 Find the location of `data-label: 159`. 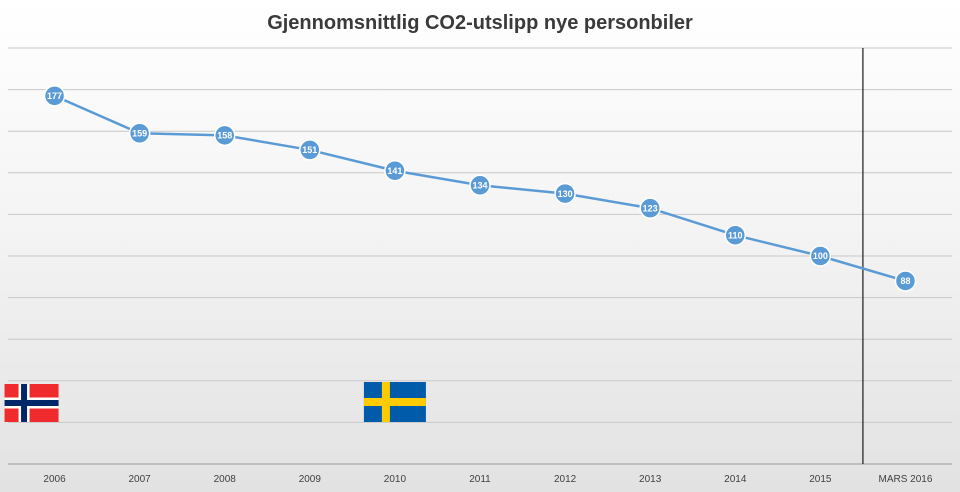

data-label: 159 is located at coordinates (139, 133).